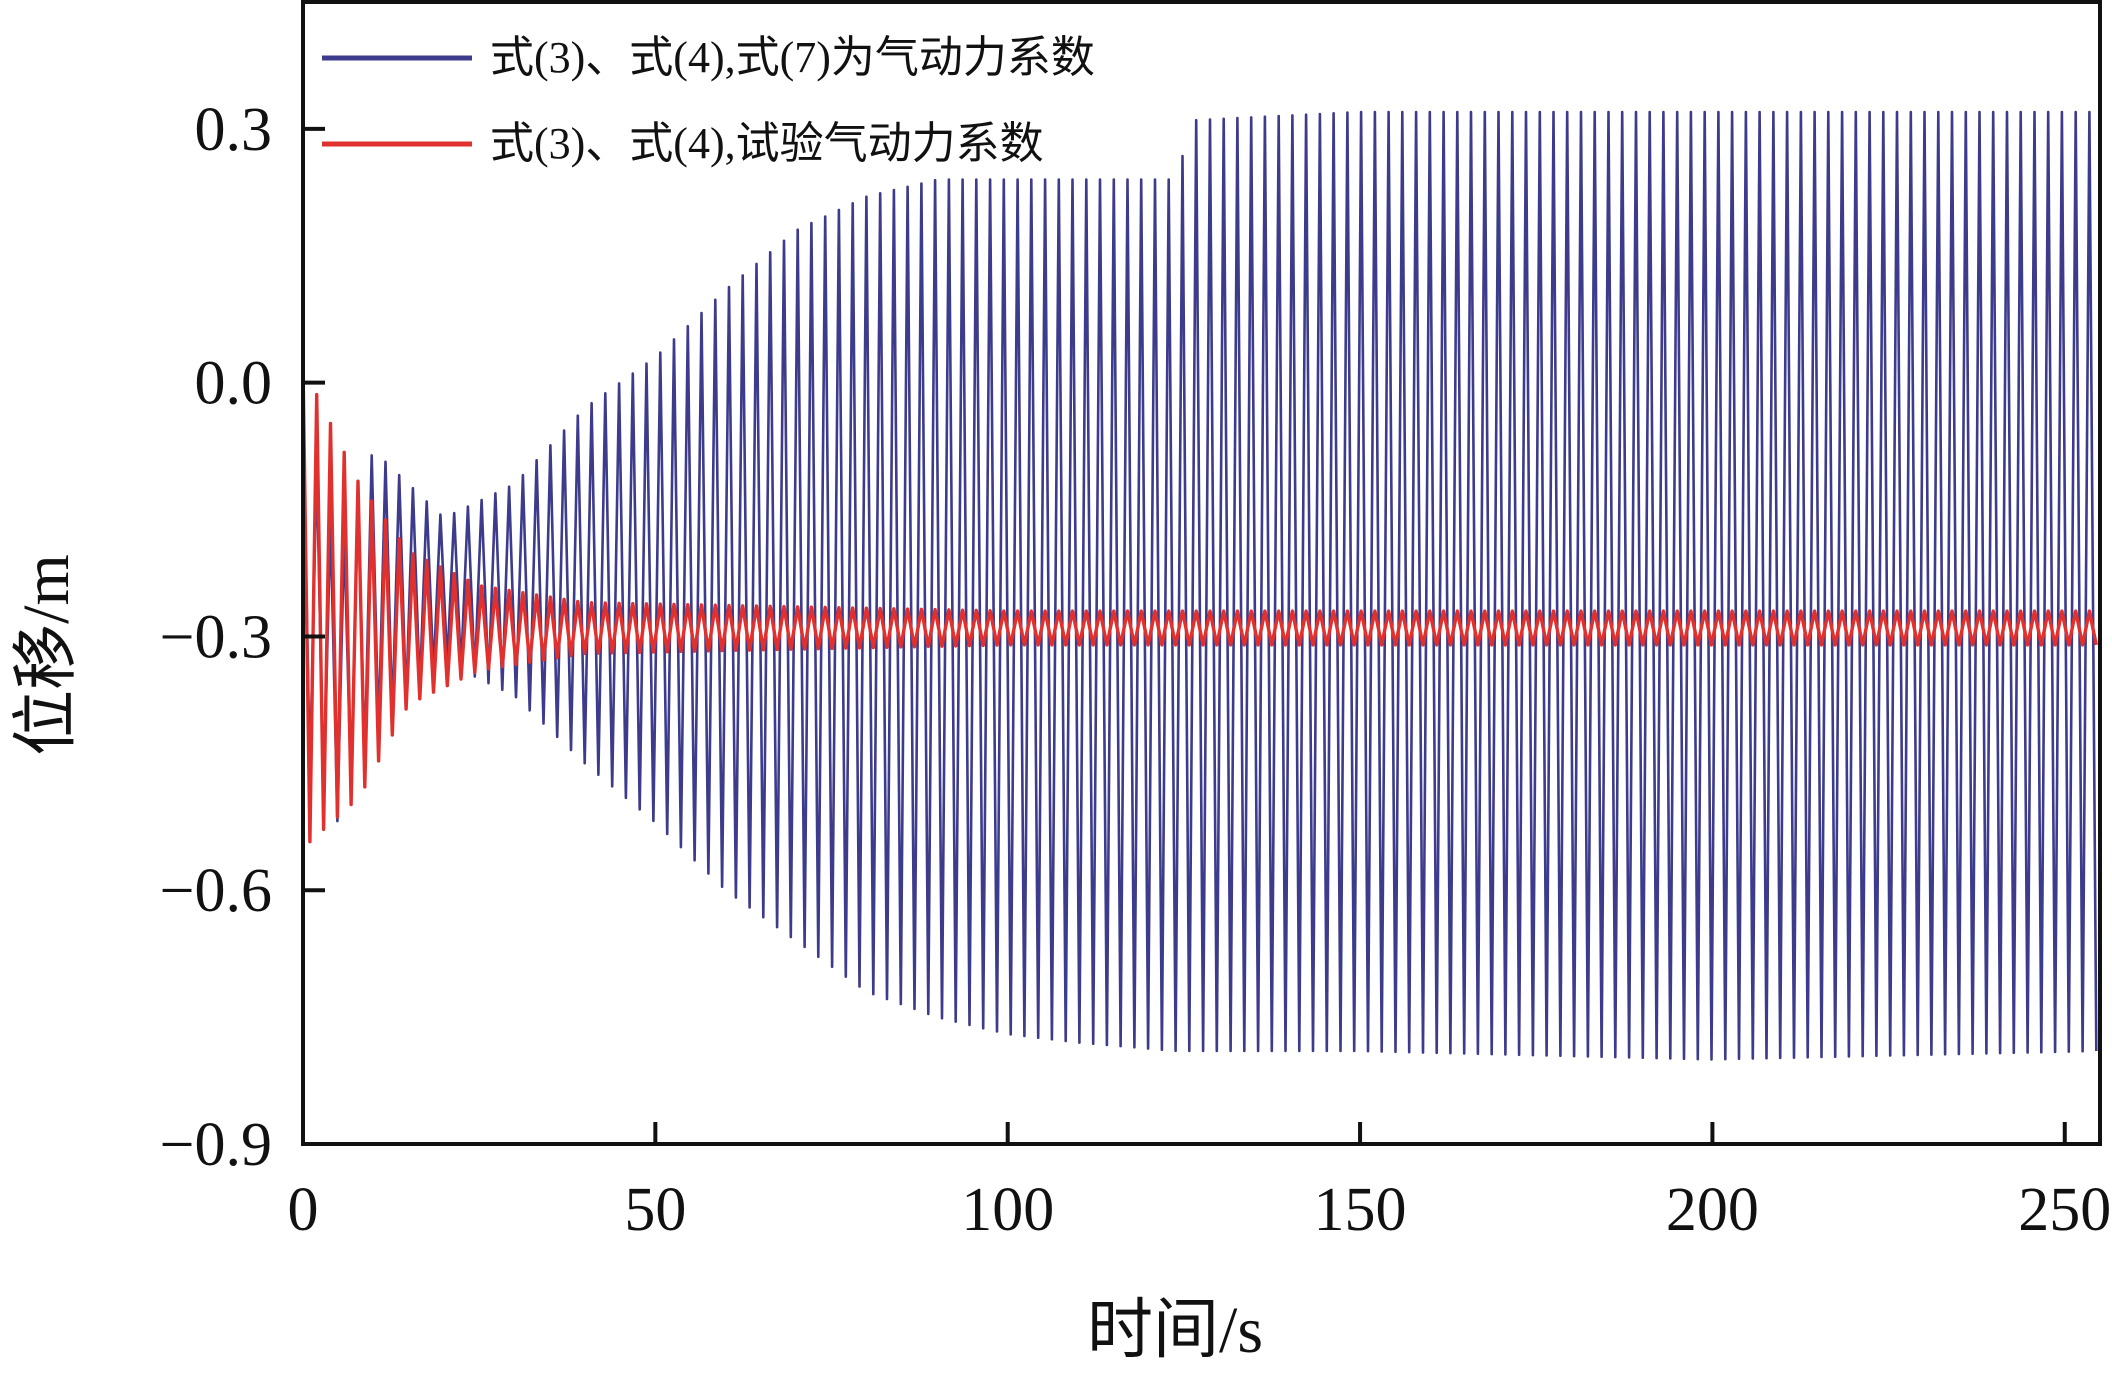 The width and height of the screenshot is (2112, 1375). Describe the element at coordinates (216, 637) in the screenshot. I see `y-tick-label: −0.3` at that location.